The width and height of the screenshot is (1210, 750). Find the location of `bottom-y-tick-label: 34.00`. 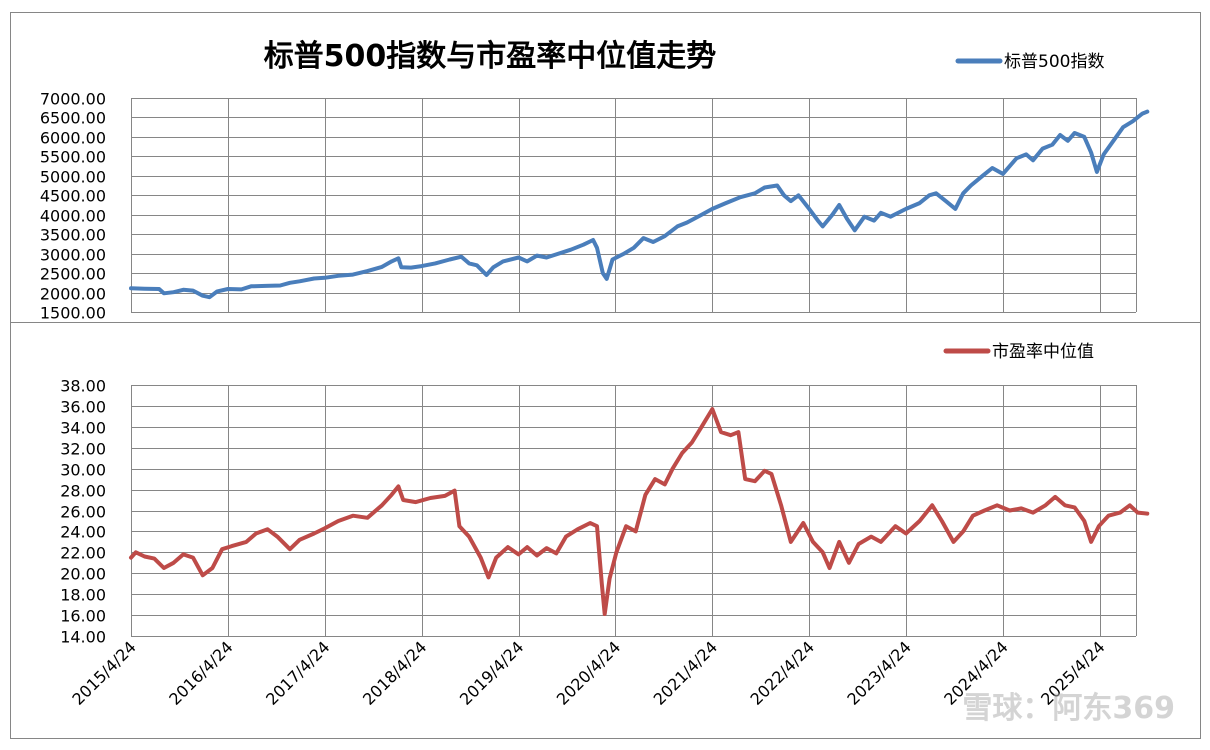

bottom-y-tick-label: 34.00 is located at coordinates (83, 428).